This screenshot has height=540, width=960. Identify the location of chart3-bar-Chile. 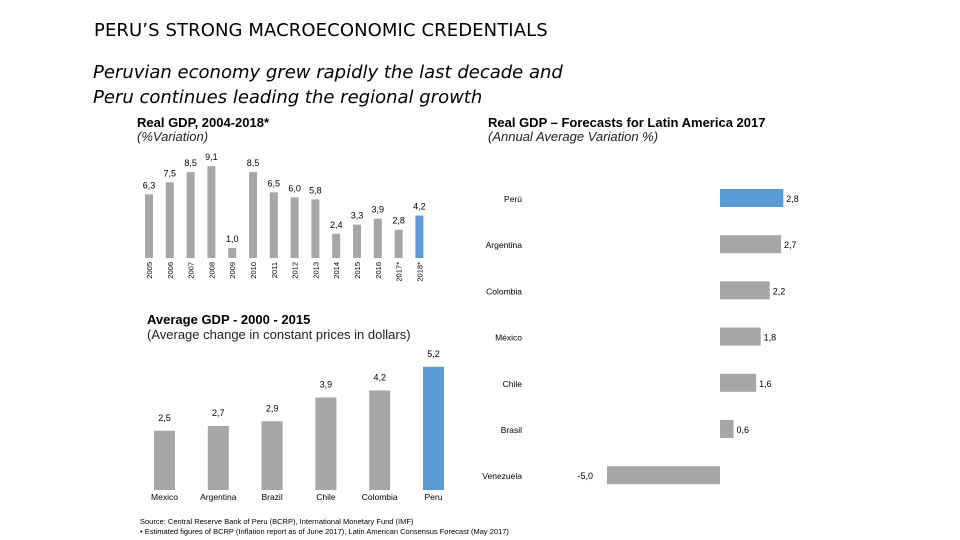
(326, 443).